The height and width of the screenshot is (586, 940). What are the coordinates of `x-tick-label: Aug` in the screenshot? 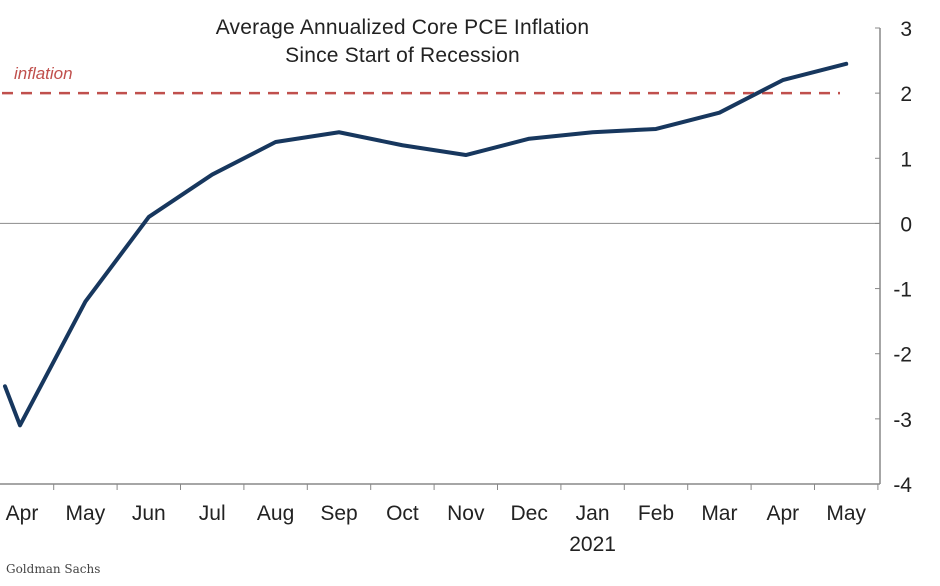 It's located at (275, 513).